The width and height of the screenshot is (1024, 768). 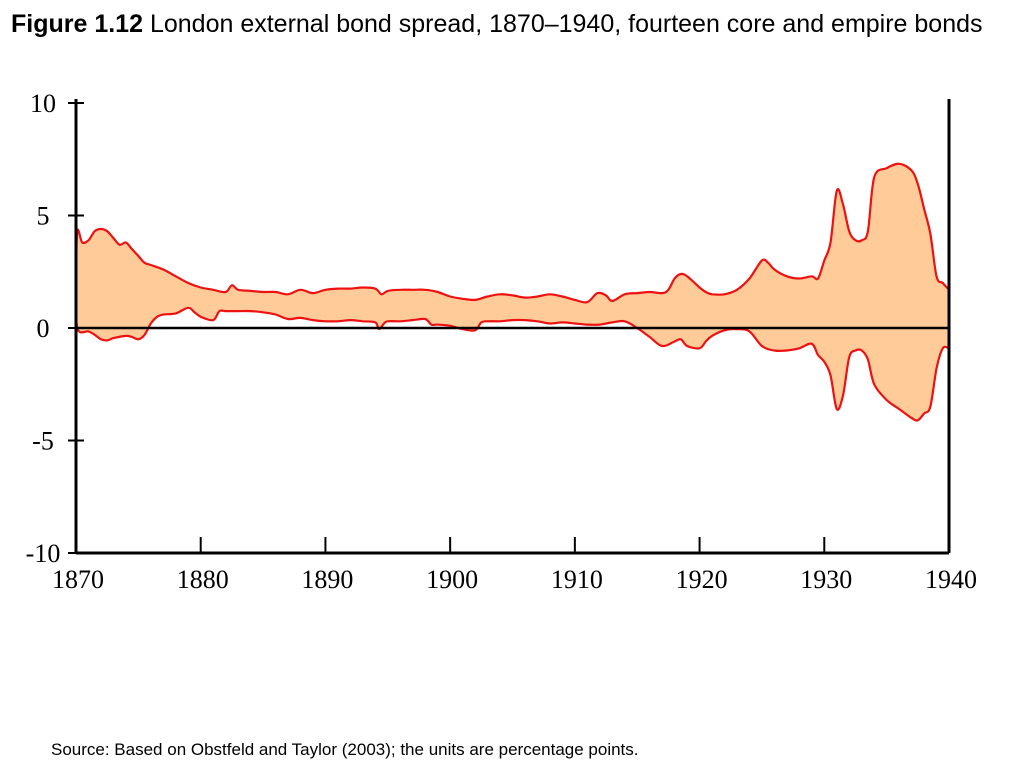 What do you see at coordinates (43, 216) in the screenshot?
I see `y-tick-label: 5` at bounding box center [43, 216].